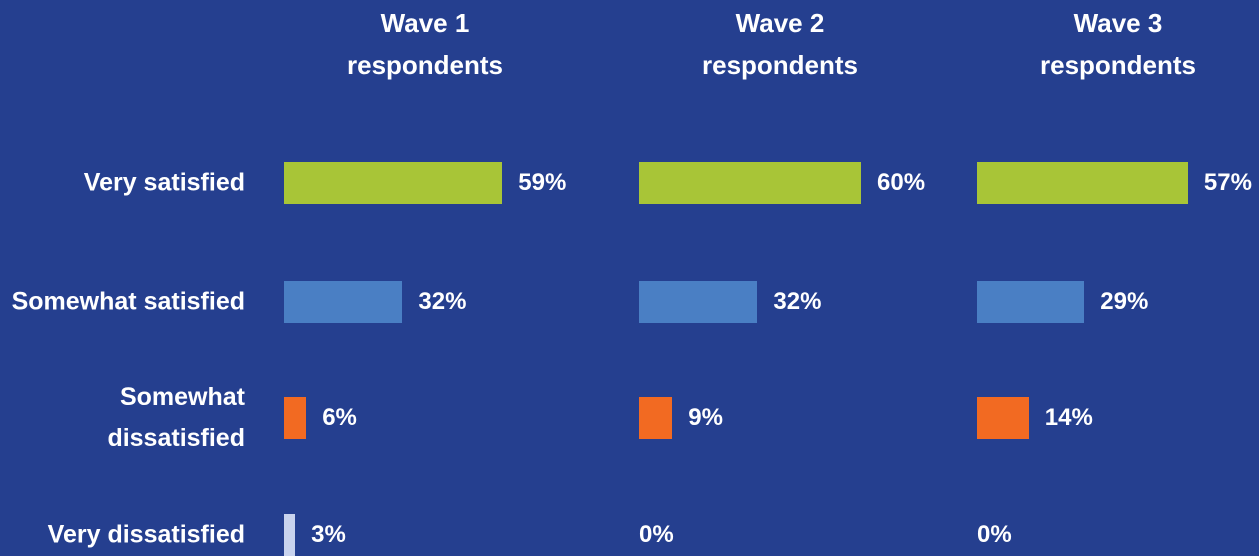  Describe the element at coordinates (1068, 417) in the screenshot. I see `value-label: 14%` at that location.